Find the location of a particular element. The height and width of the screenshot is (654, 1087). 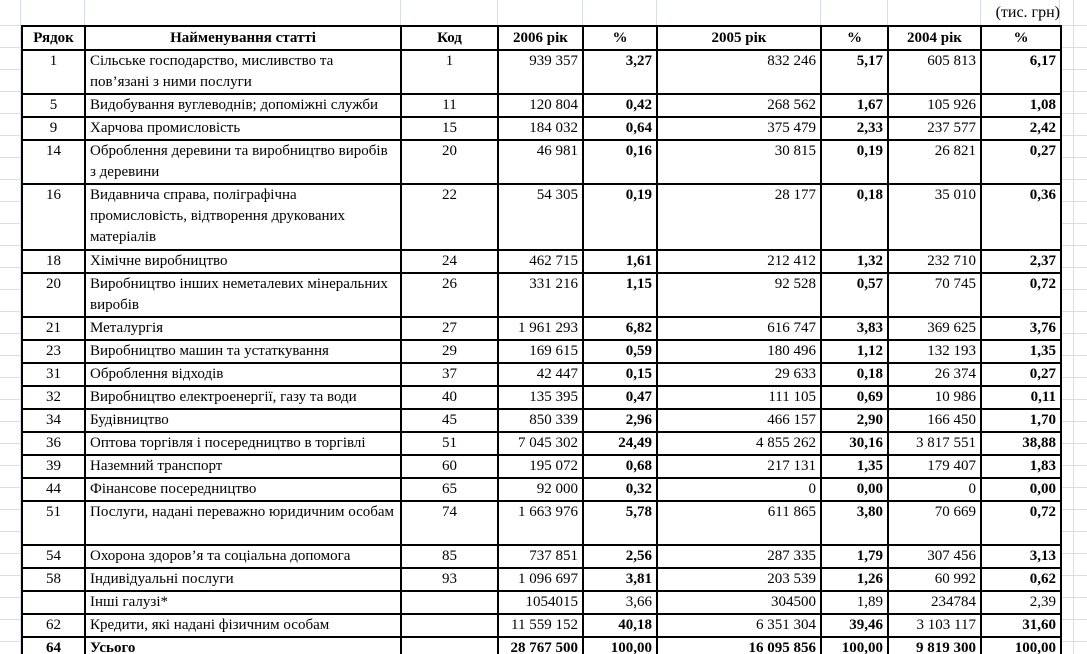

value-2005-cell: 30 815 is located at coordinates (739, 162).